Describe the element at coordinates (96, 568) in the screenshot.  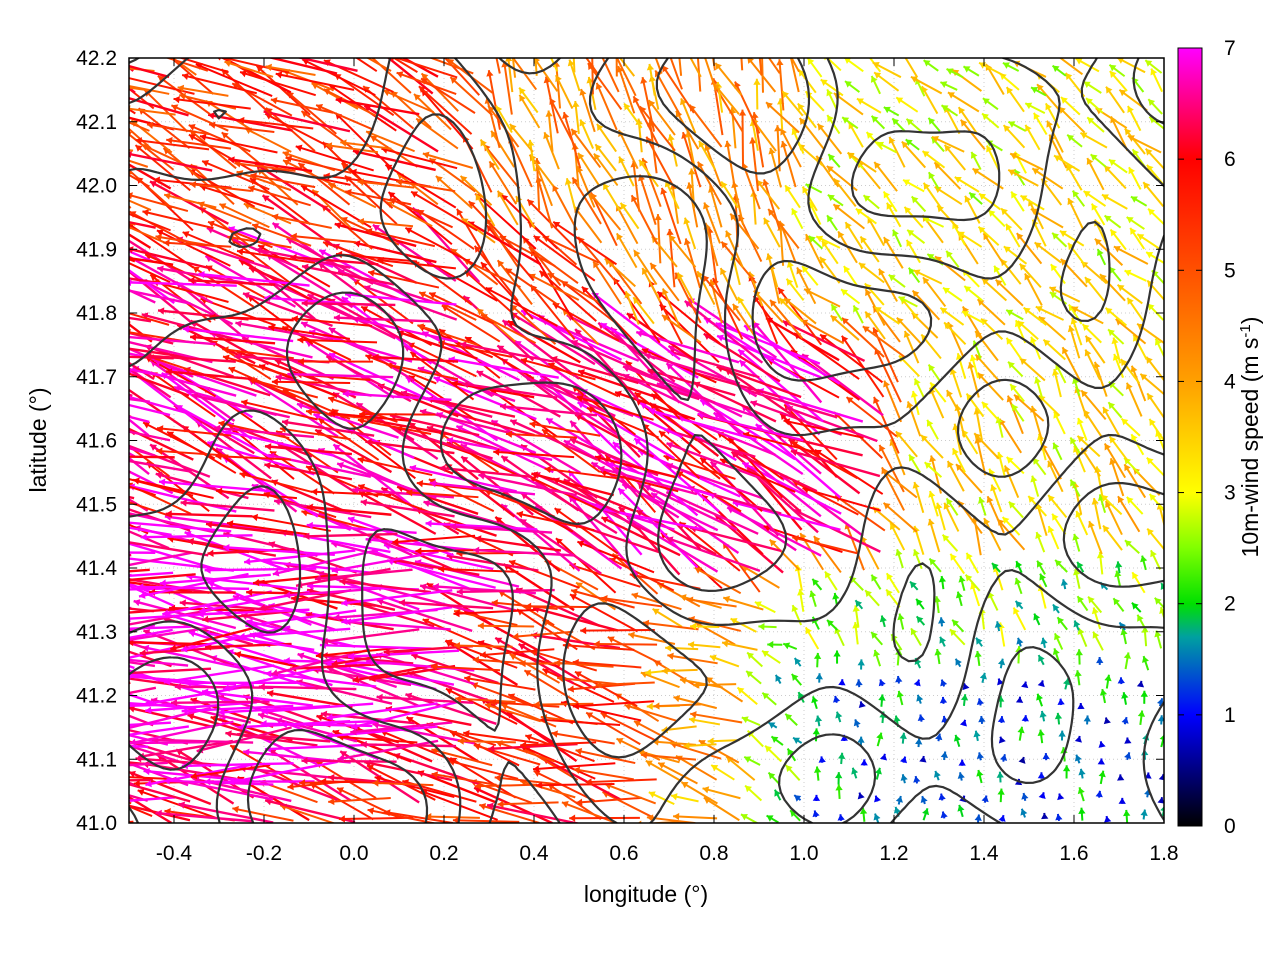
I see `y-tick-label: 41.4` at that location.